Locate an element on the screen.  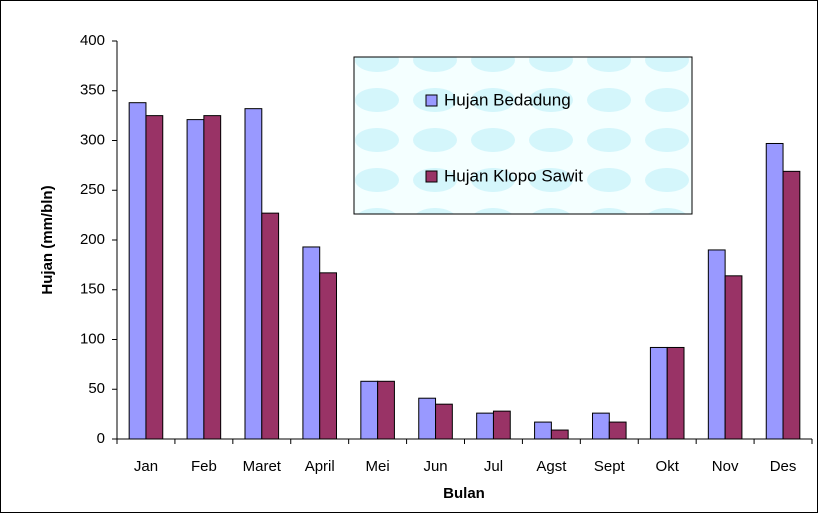
y-tick-label: 100 is located at coordinates (92, 338).